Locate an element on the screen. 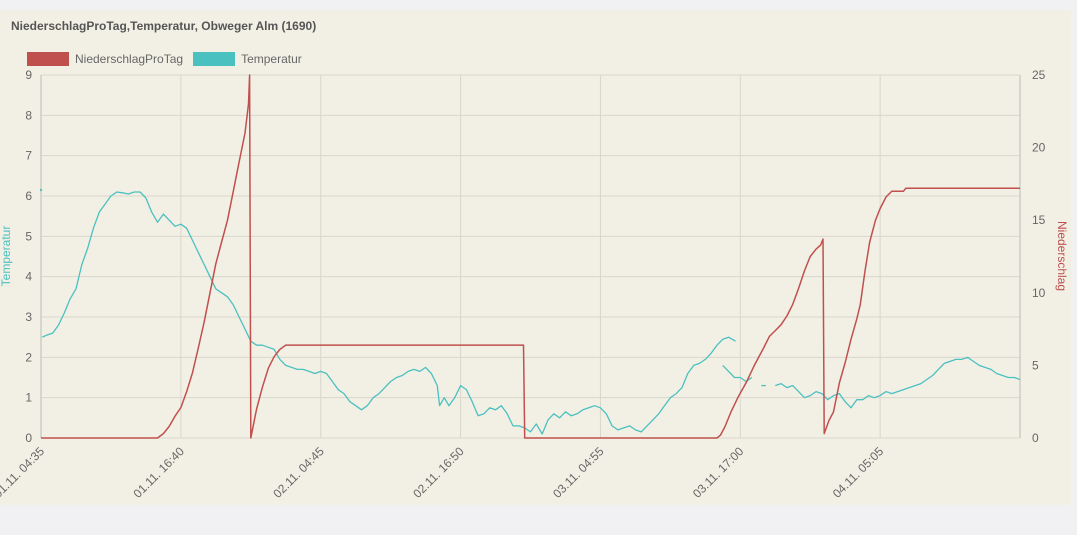 This screenshot has width=1077, height=535. x-tick-label: 03.11. 17:00 is located at coordinates (718, 472).